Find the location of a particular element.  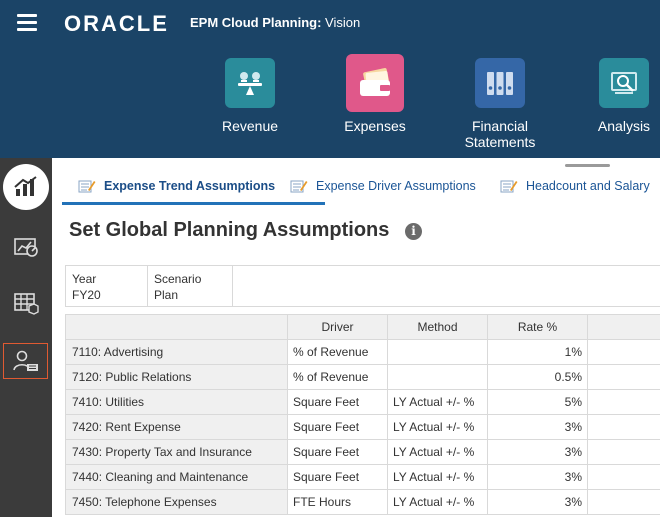

card-expenses: Expenses is located at coordinates (375, 94).